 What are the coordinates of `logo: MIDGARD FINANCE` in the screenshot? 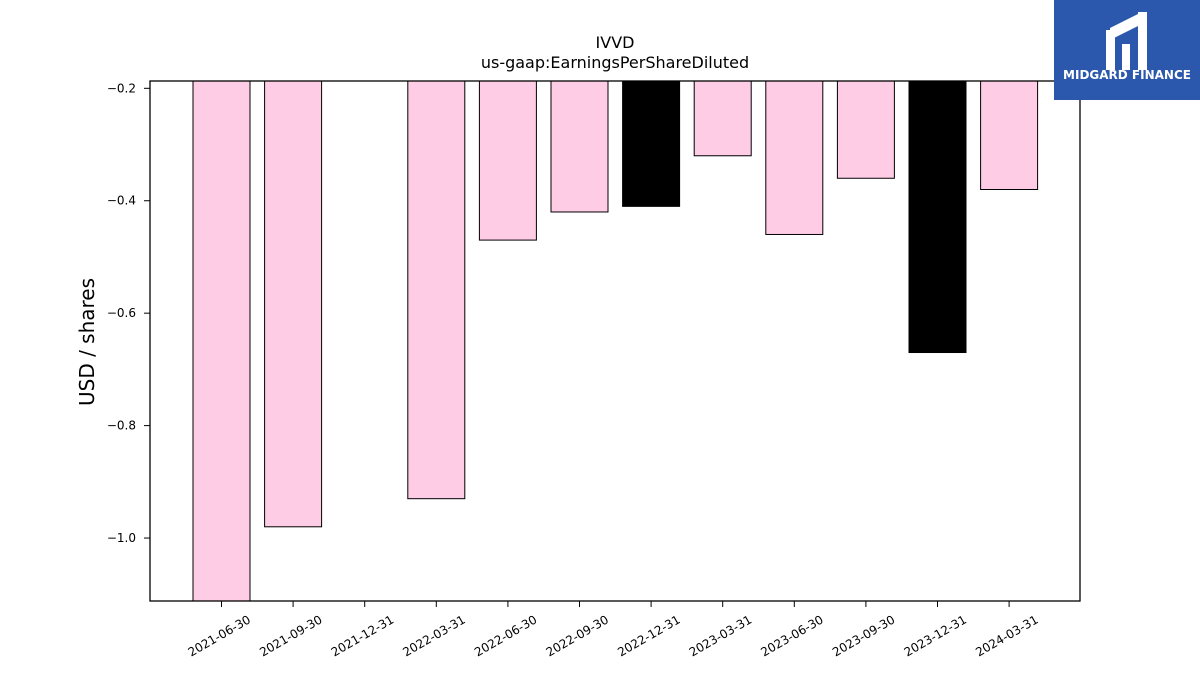 It's located at (1127, 50).